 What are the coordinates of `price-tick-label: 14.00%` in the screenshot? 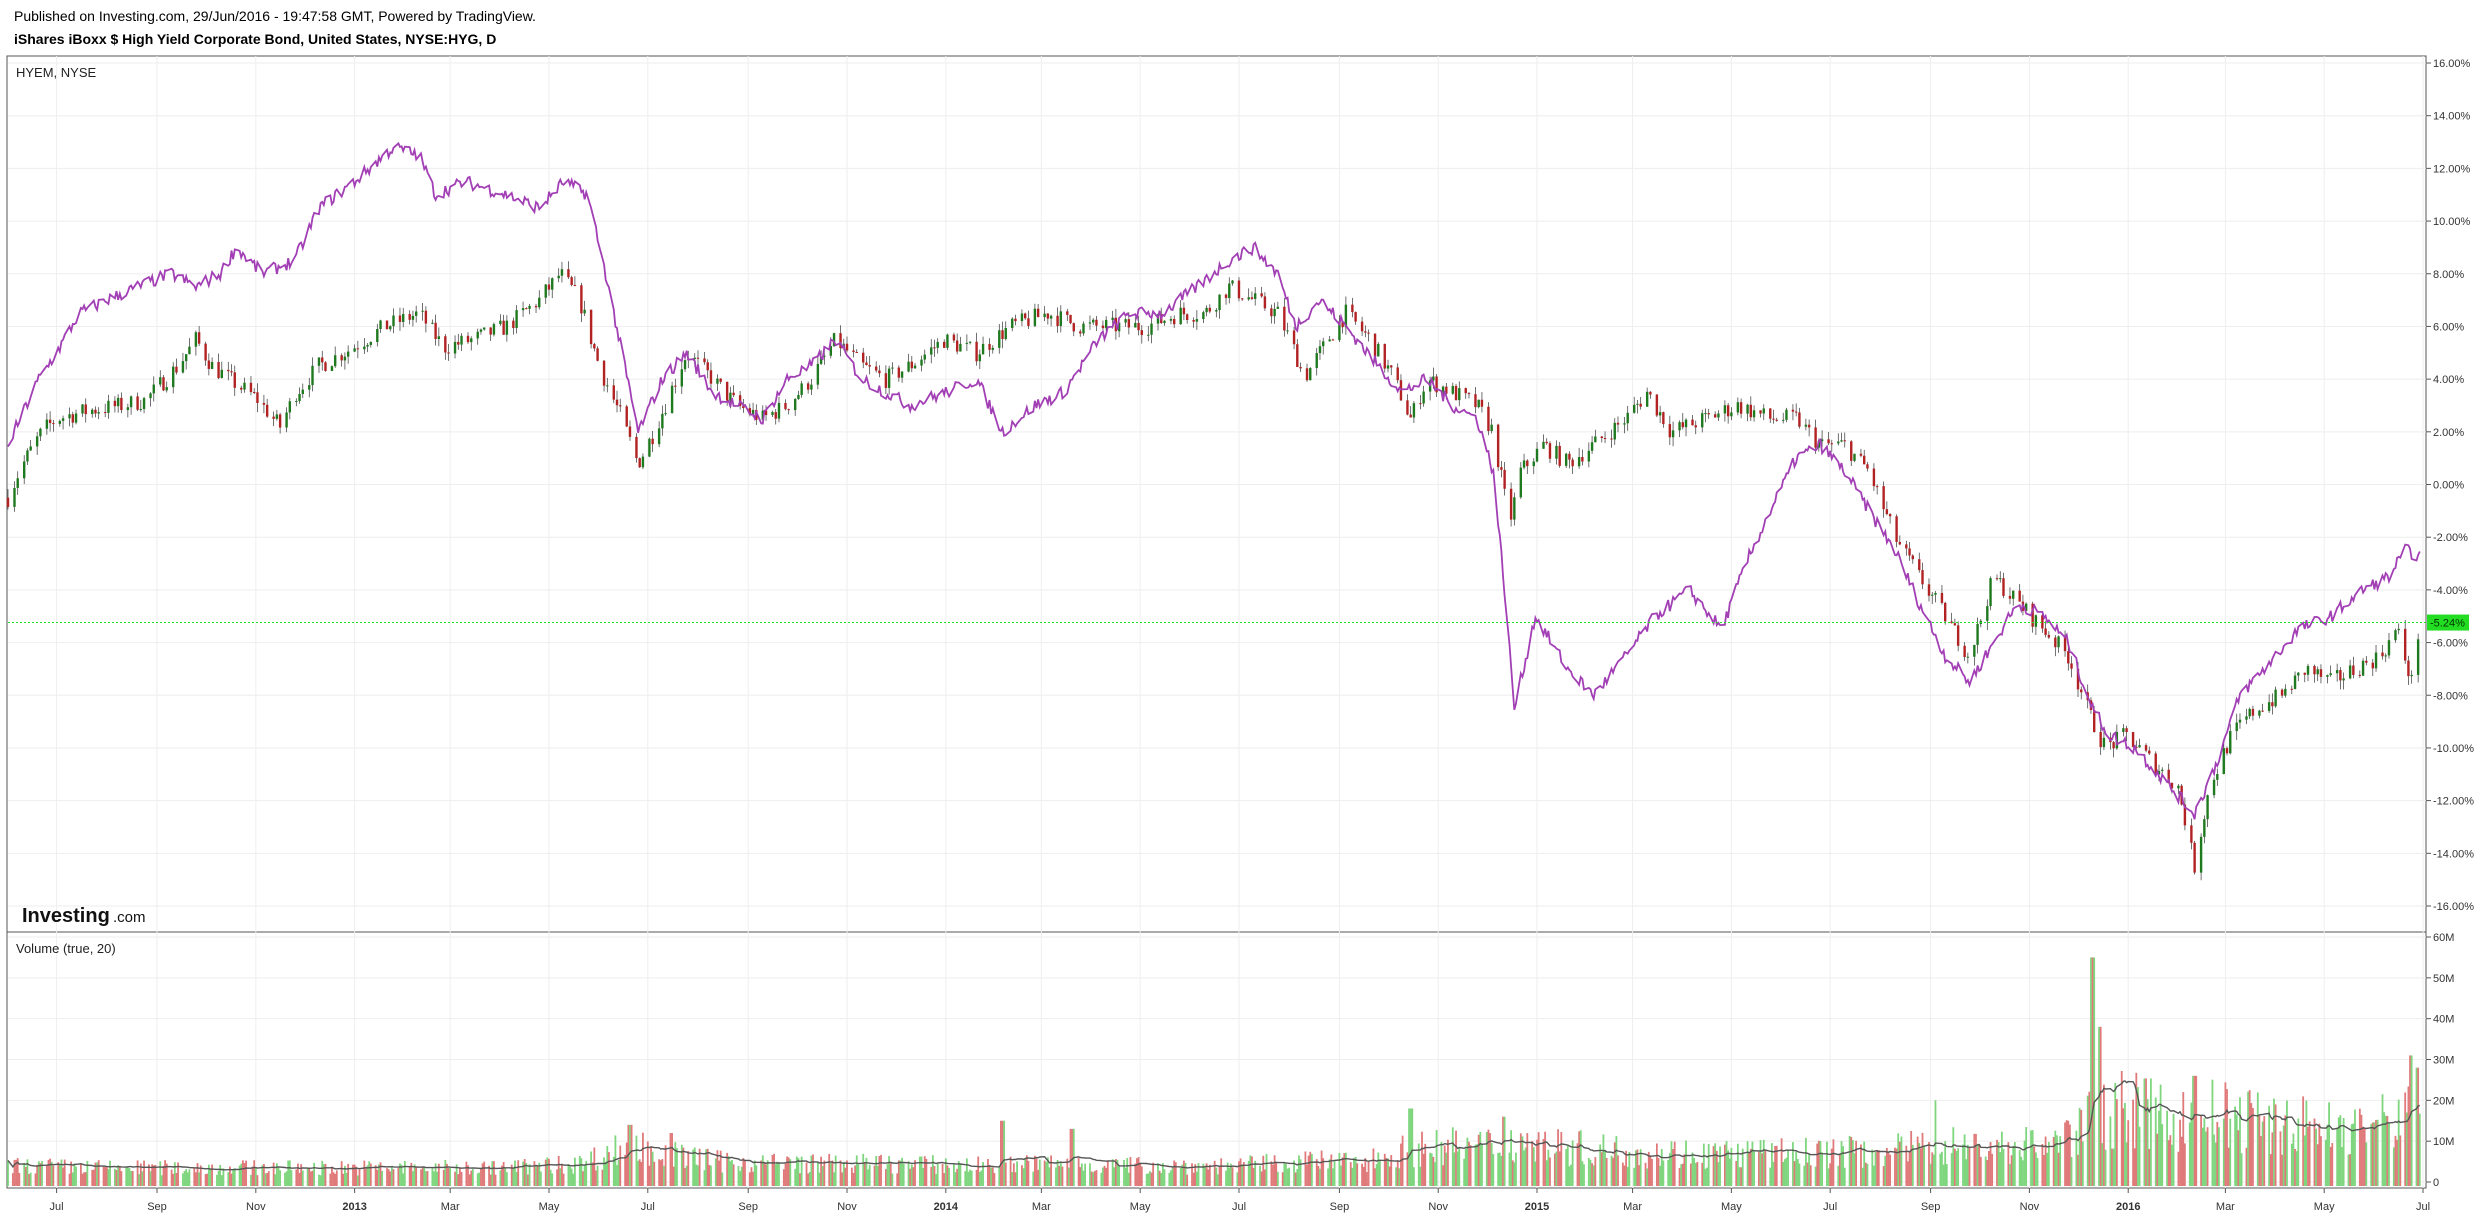 It's located at (2452, 117).